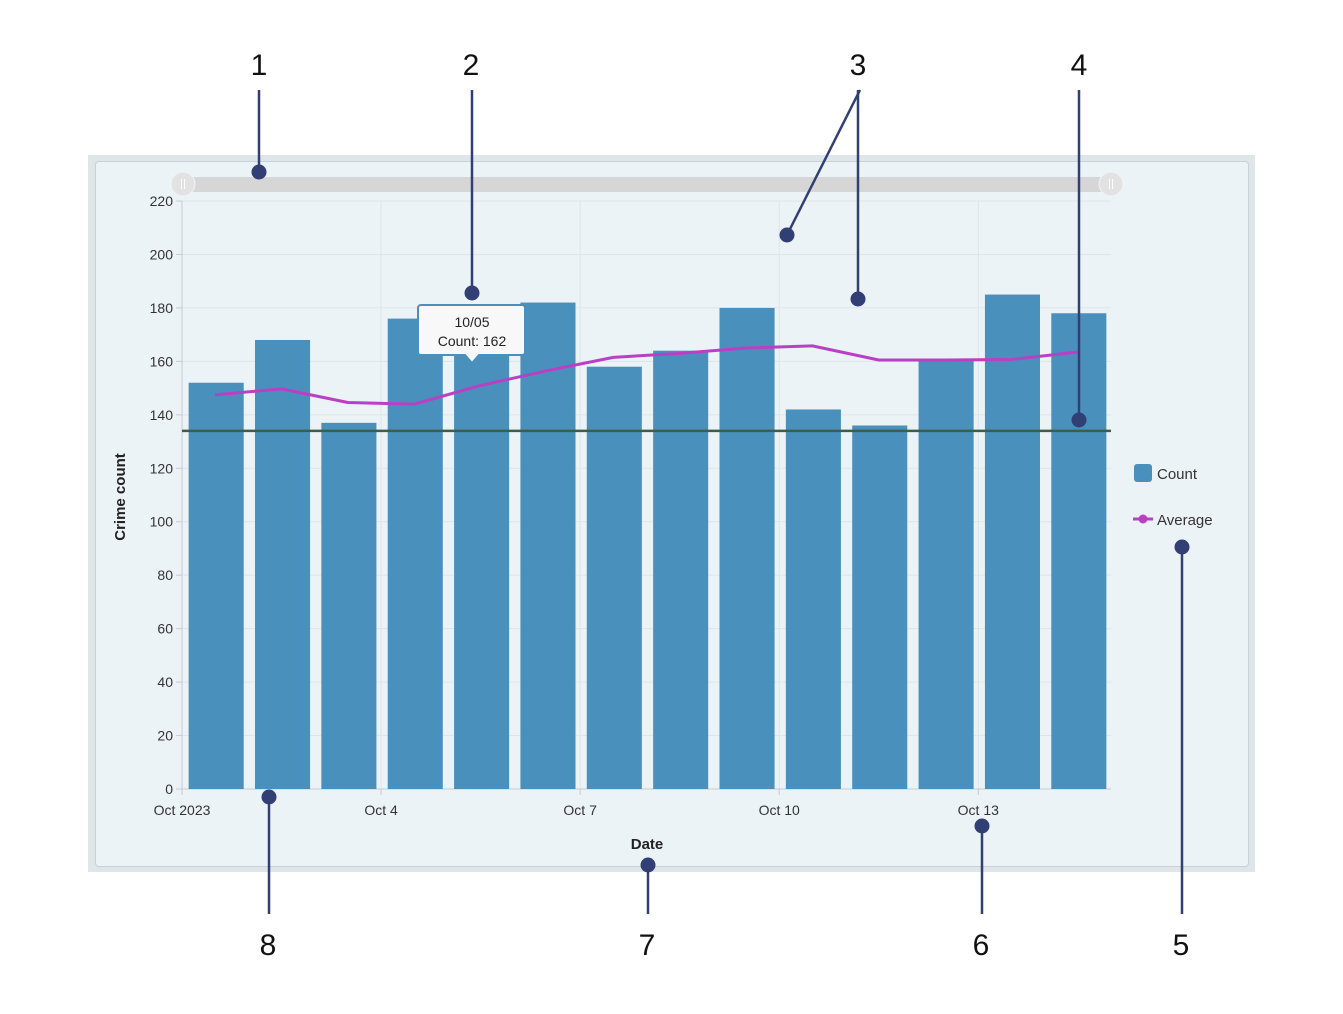 This screenshot has height=1014, width=1343. Describe the element at coordinates (381, 810) in the screenshot. I see `x-tick-label: Oct 4` at that location.